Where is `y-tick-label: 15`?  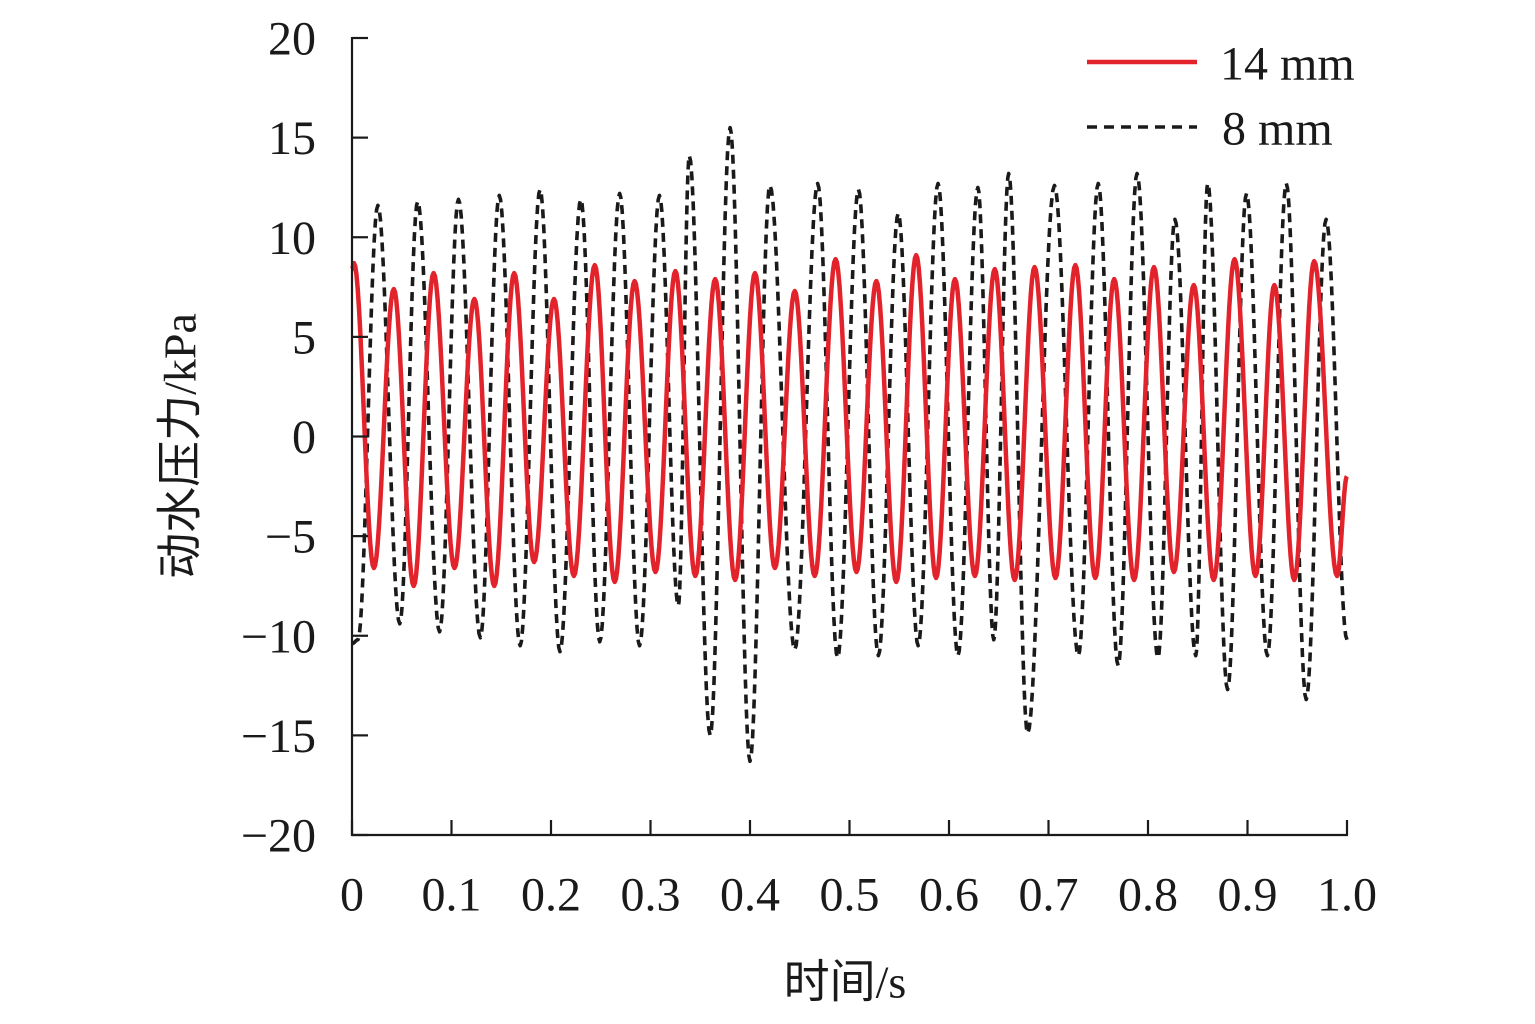
y-tick-label: 15 is located at coordinates (292, 138).